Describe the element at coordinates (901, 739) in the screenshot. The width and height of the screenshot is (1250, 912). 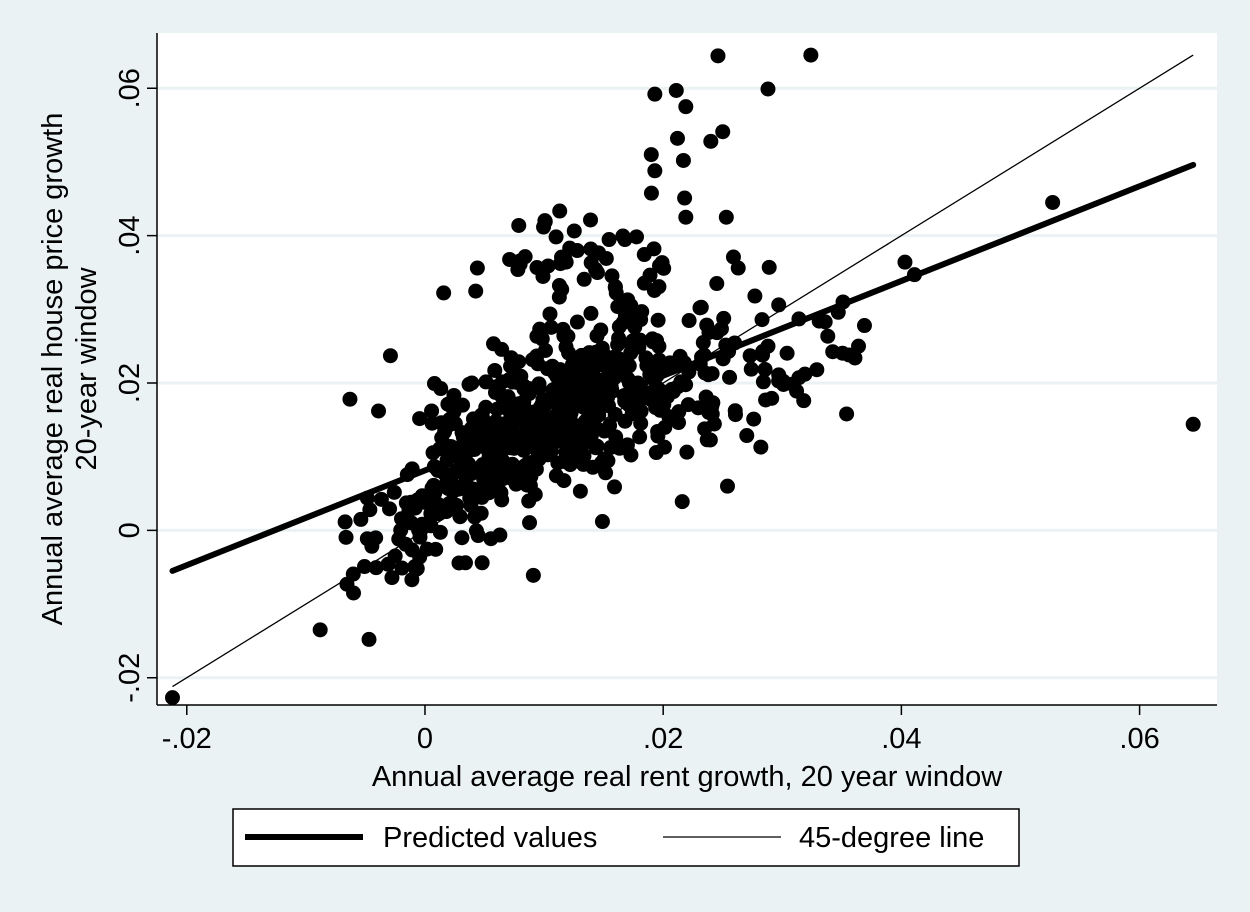
I see `x-tick-label-3: .04` at that location.